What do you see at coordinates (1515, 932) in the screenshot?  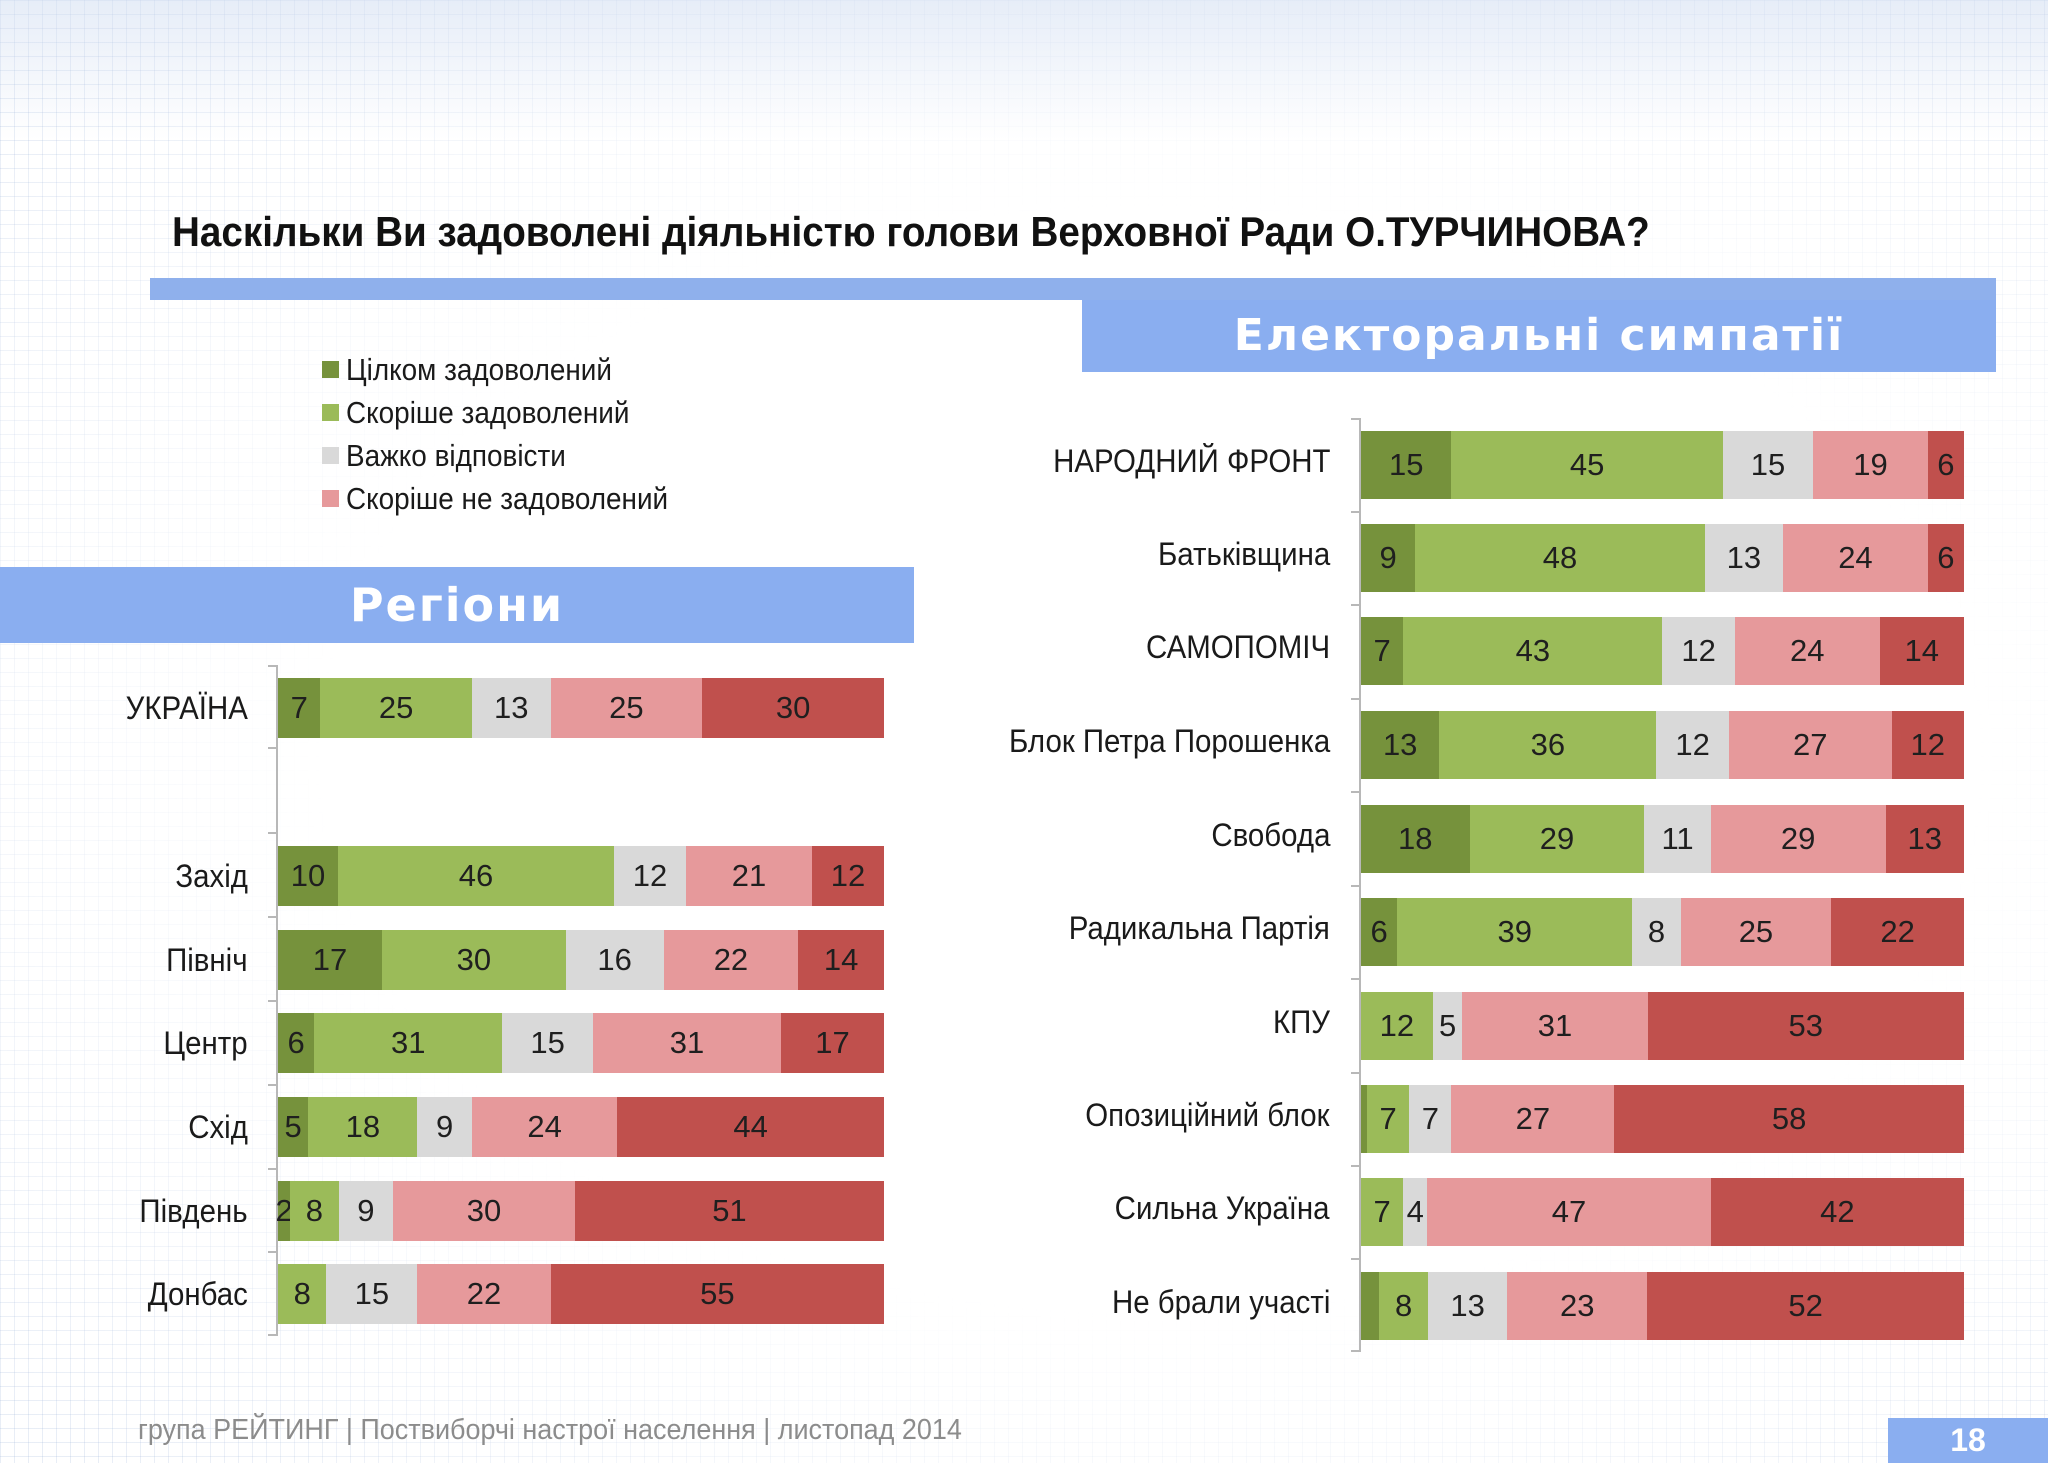 I see `bar-segment: 39` at bounding box center [1515, 932].